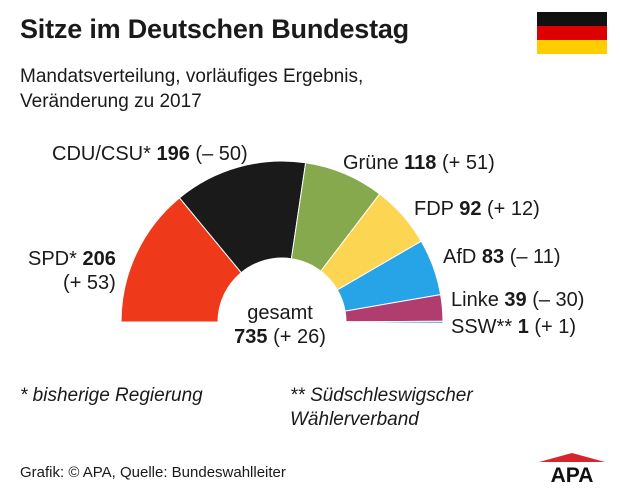 The image size is (620, 495). What do you see at coordinates (101, 154) in the screenshot?
I see `party-name: CDU/CSU*` at bounding box center [101, 154].